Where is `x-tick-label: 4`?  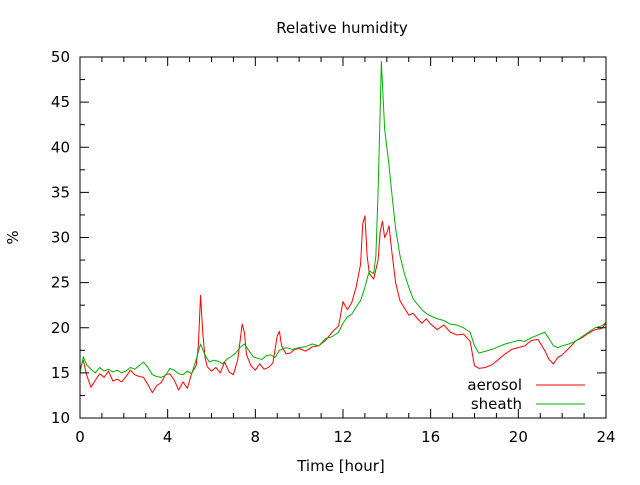
x-tick-label: 4 is located at coordinates (168, 437).